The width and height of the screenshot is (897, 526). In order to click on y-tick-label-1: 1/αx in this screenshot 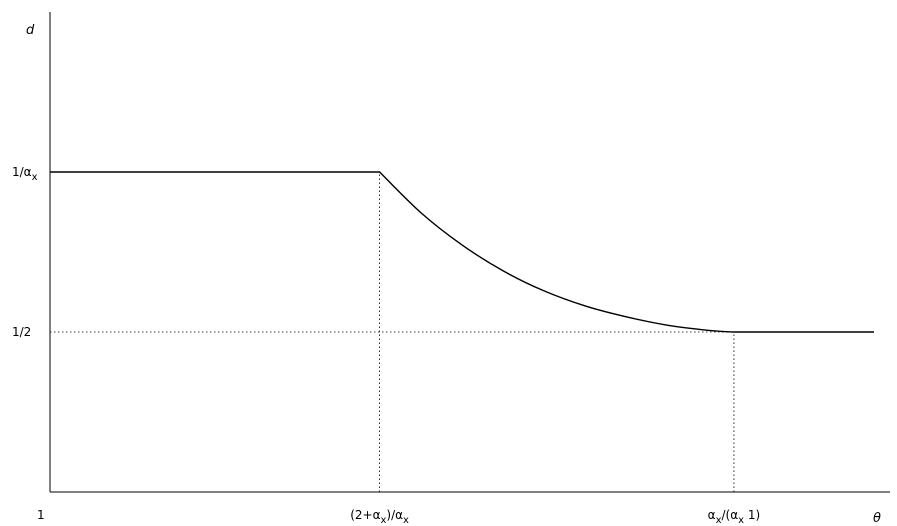, I will do `click(25, 174)`.